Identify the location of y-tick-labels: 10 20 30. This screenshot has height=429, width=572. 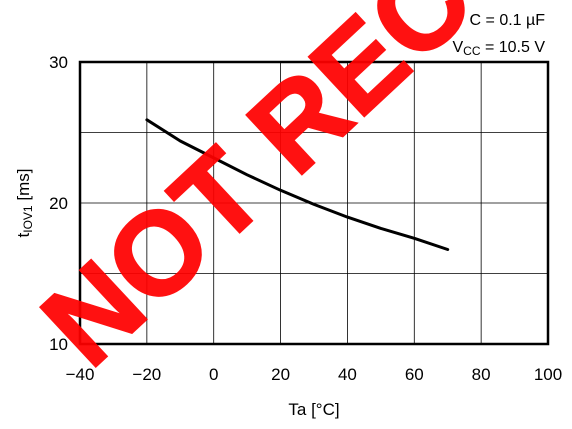
(58, 203).